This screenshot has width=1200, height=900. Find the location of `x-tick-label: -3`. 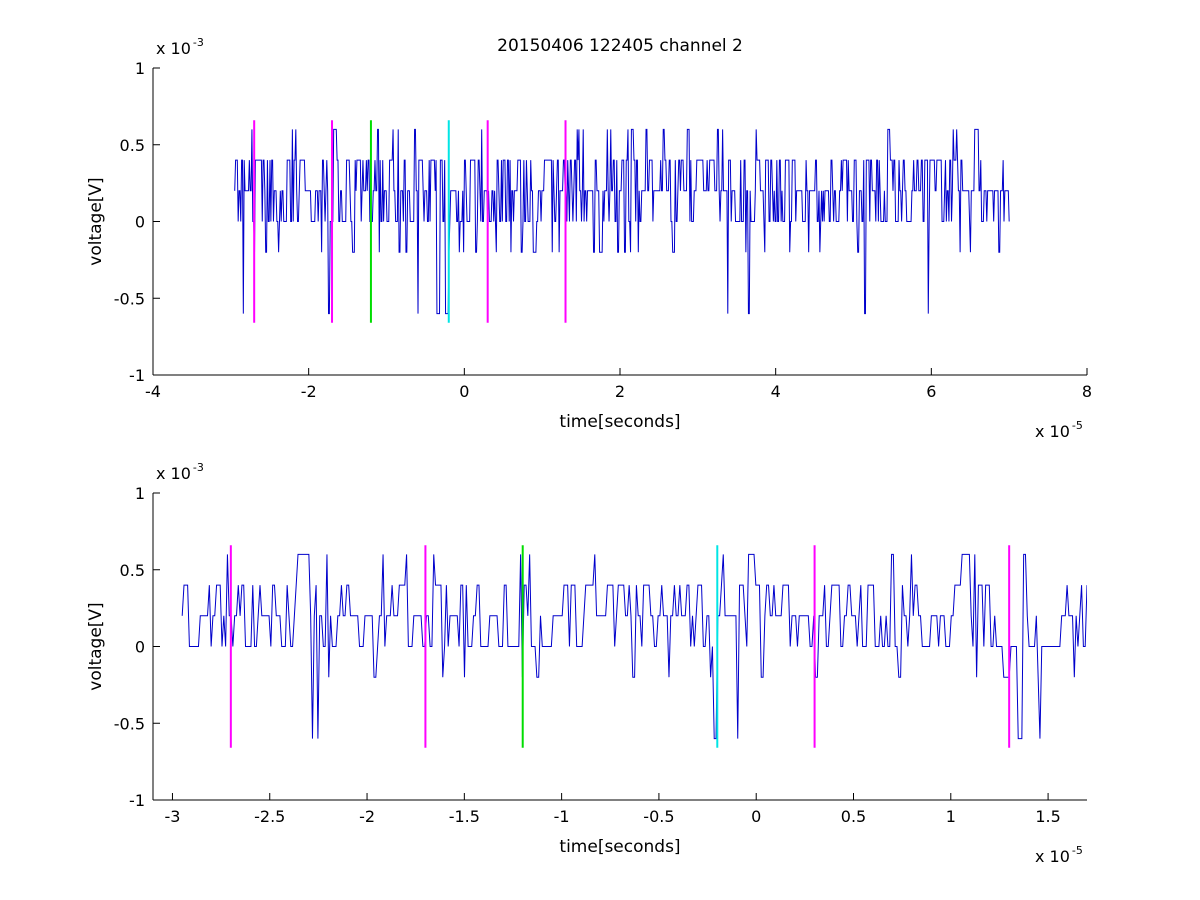

x-tick-label: -3 is located at coordinates (172, 816).